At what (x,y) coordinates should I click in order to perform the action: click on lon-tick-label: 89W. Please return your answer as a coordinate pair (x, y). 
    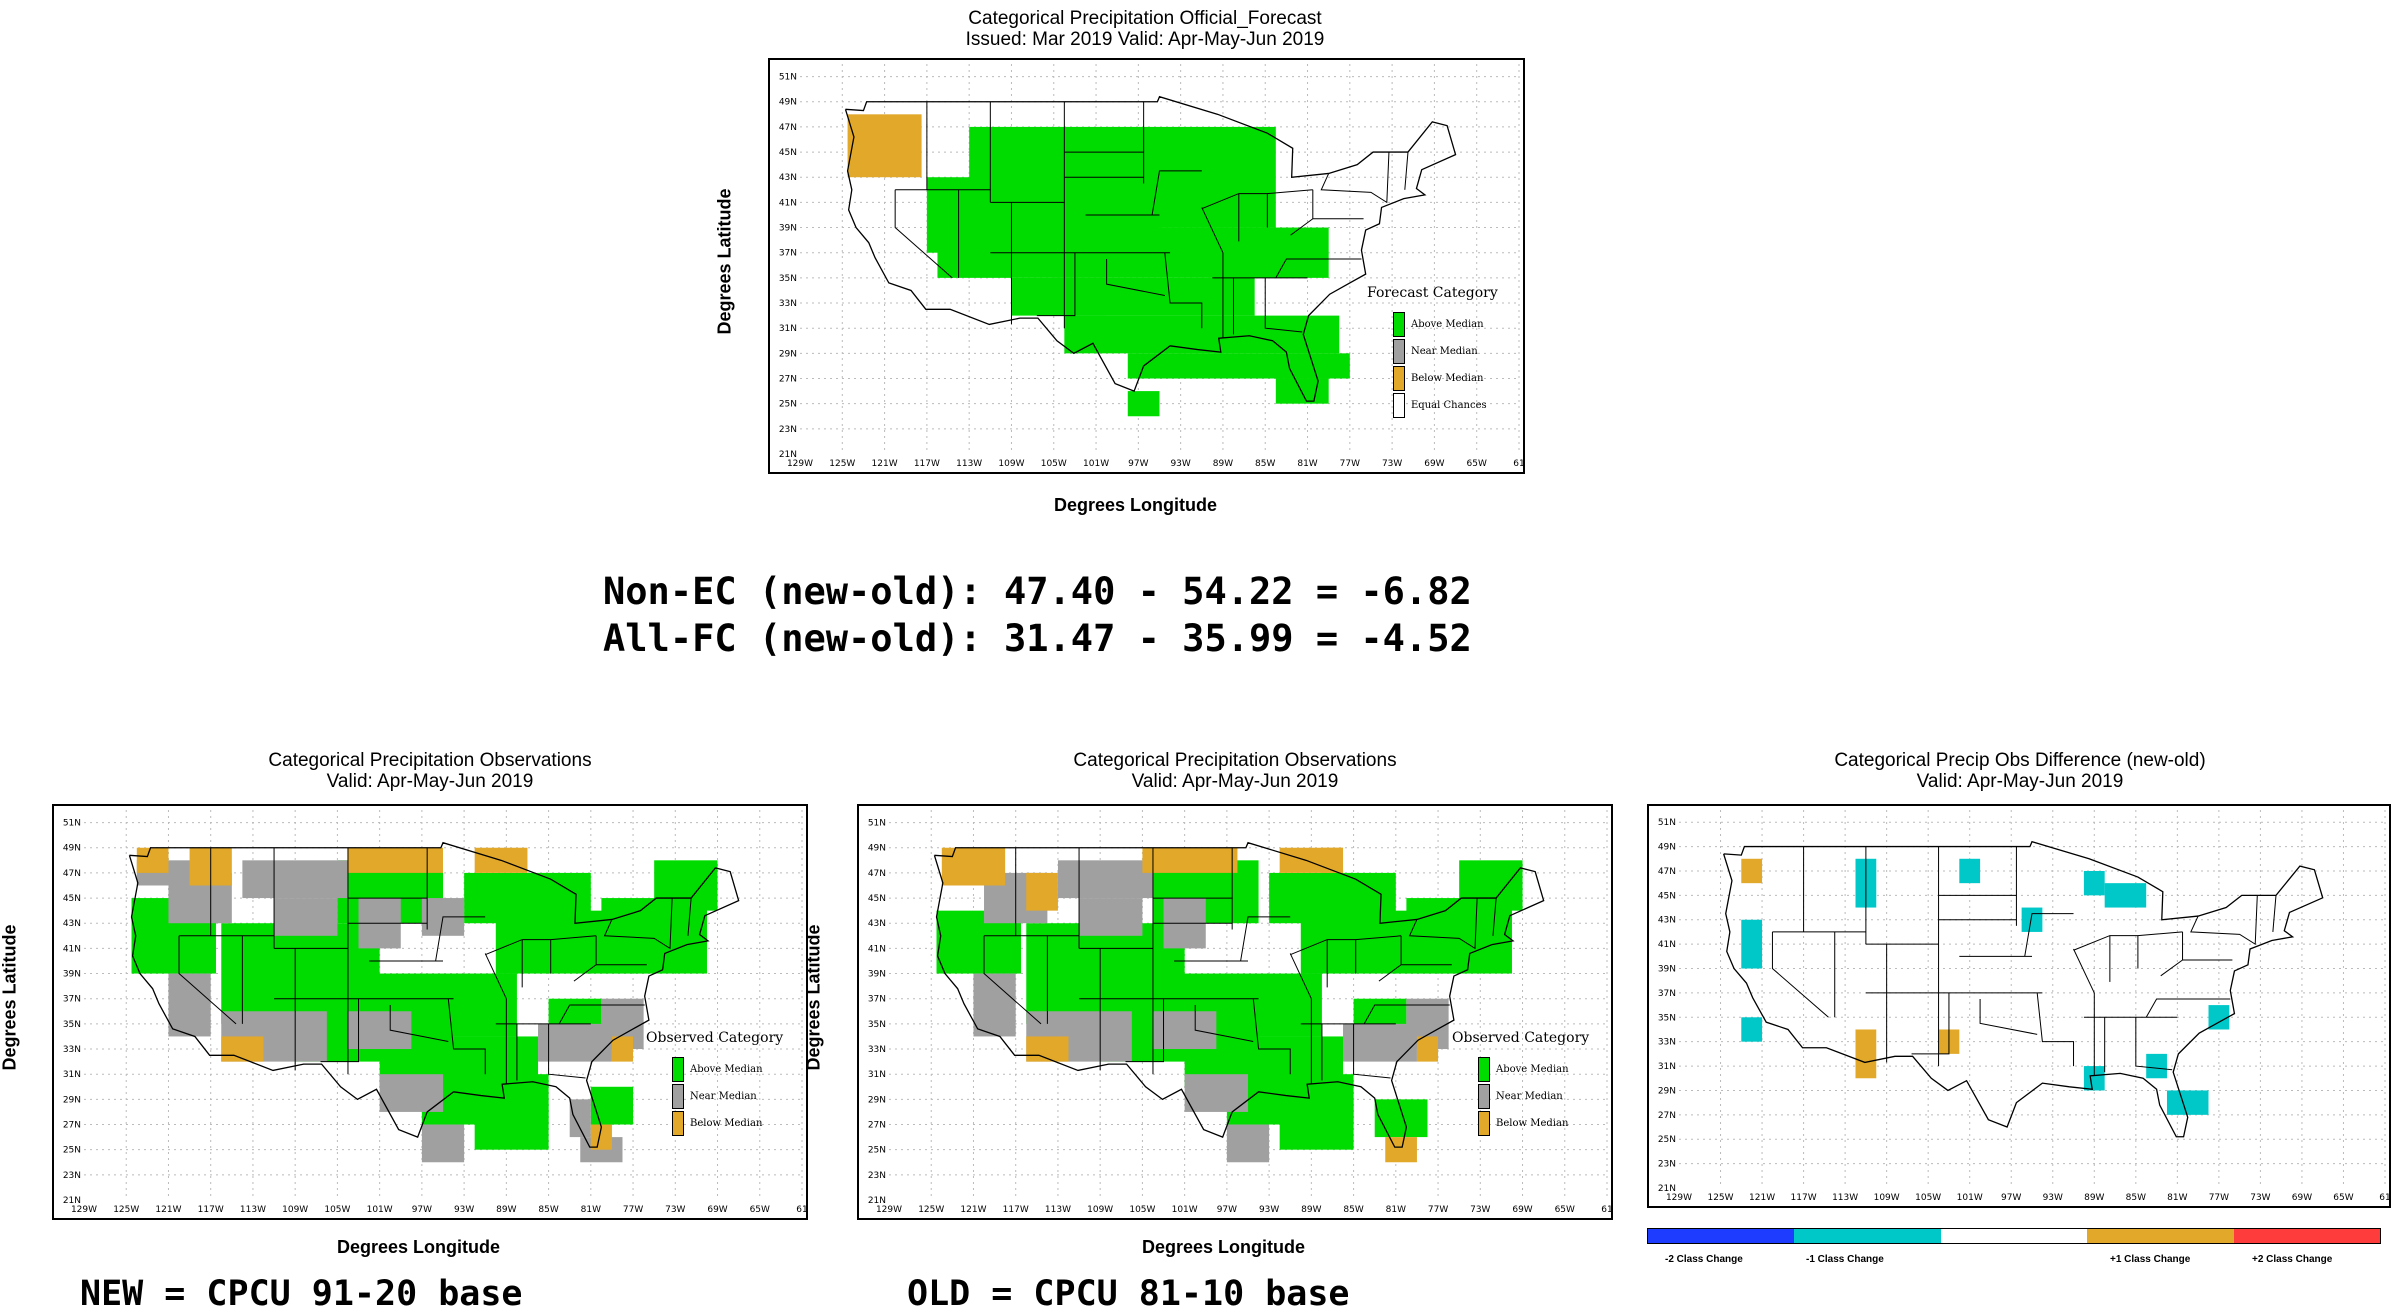
    Looking at the image, I should click on (506, 1210).